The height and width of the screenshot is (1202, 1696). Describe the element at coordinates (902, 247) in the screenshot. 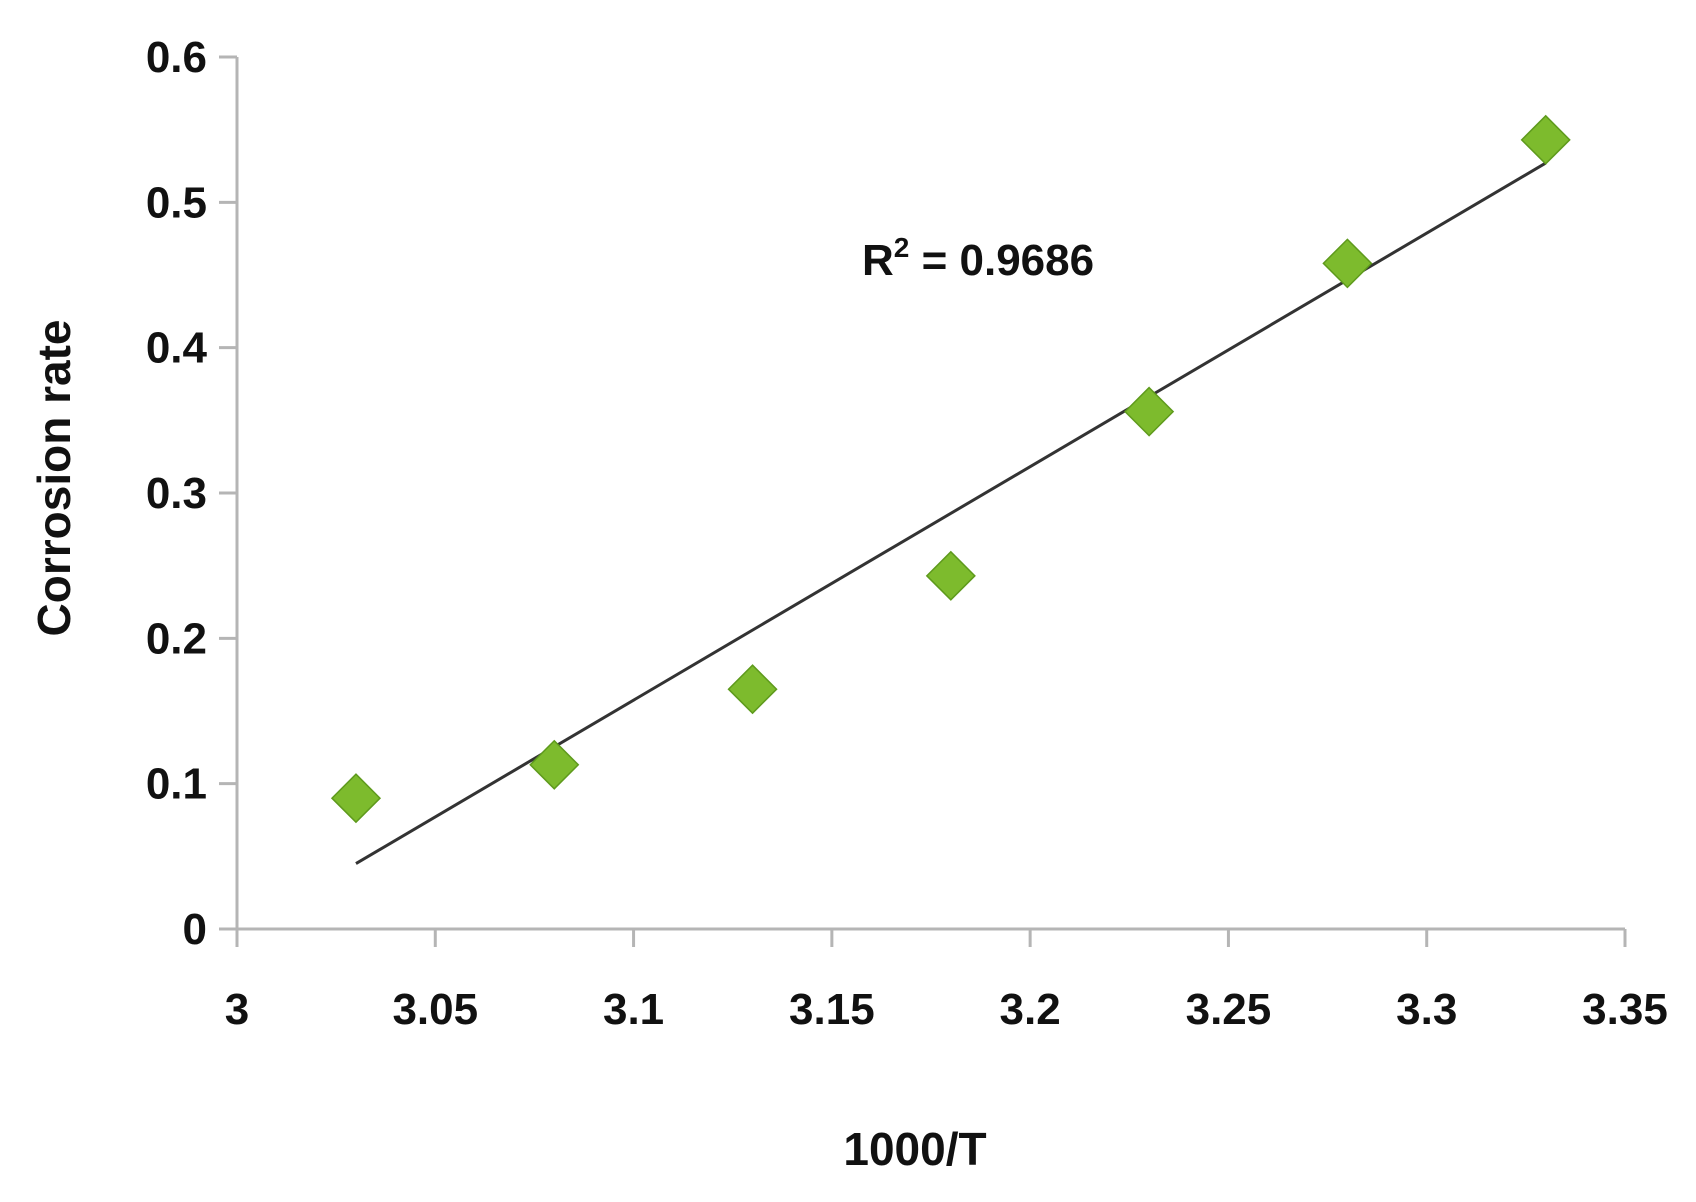

I see `r-squared-superscript: 2` at that location.